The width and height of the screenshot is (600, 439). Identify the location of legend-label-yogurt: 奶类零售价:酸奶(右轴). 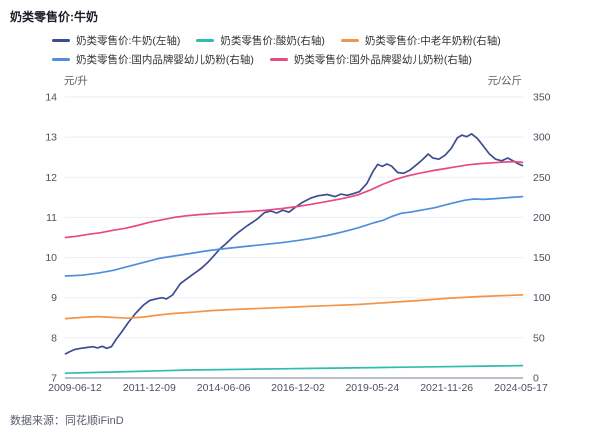
(272, 41).